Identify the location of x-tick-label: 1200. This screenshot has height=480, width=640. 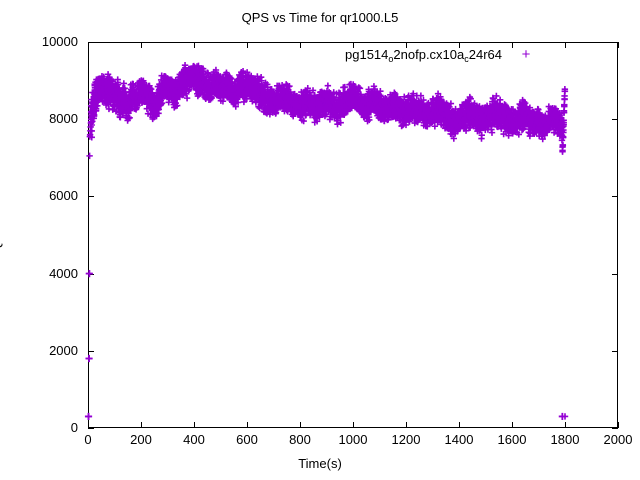
(406, 439).